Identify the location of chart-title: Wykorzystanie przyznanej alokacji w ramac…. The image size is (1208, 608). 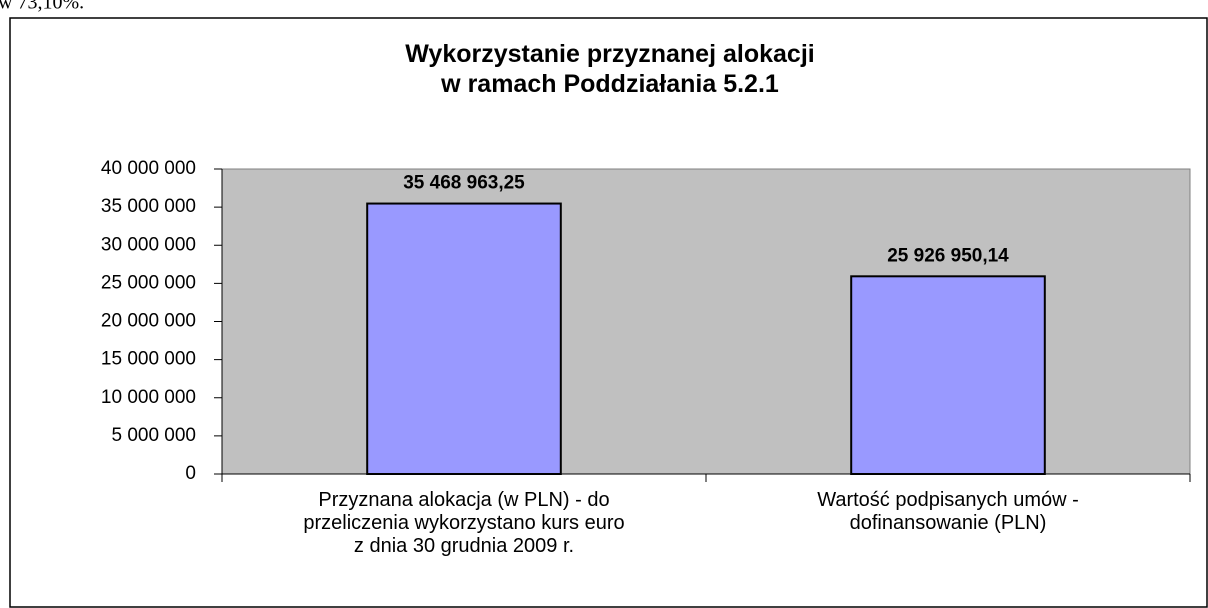
(609, 69).